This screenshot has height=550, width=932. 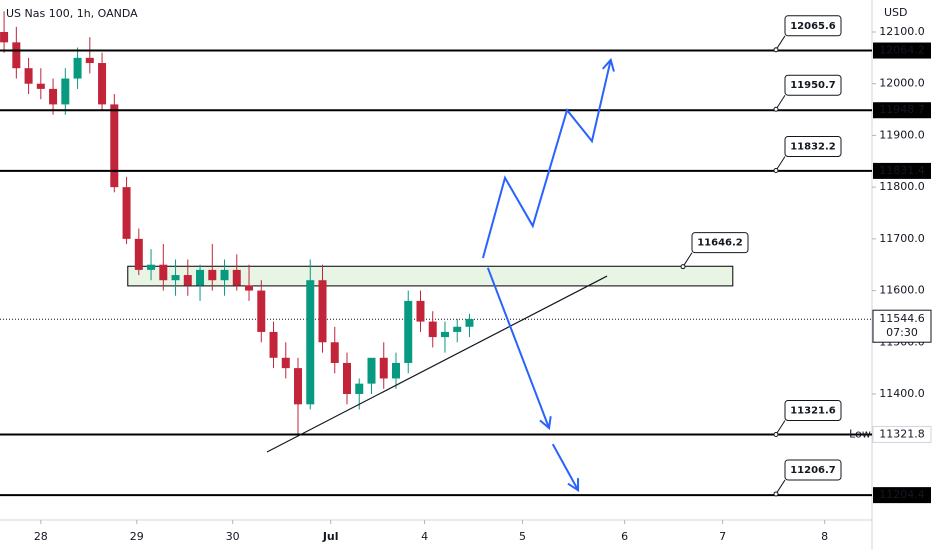 I want to click on callout-label: 12065.6, so click(x=813, y=26).